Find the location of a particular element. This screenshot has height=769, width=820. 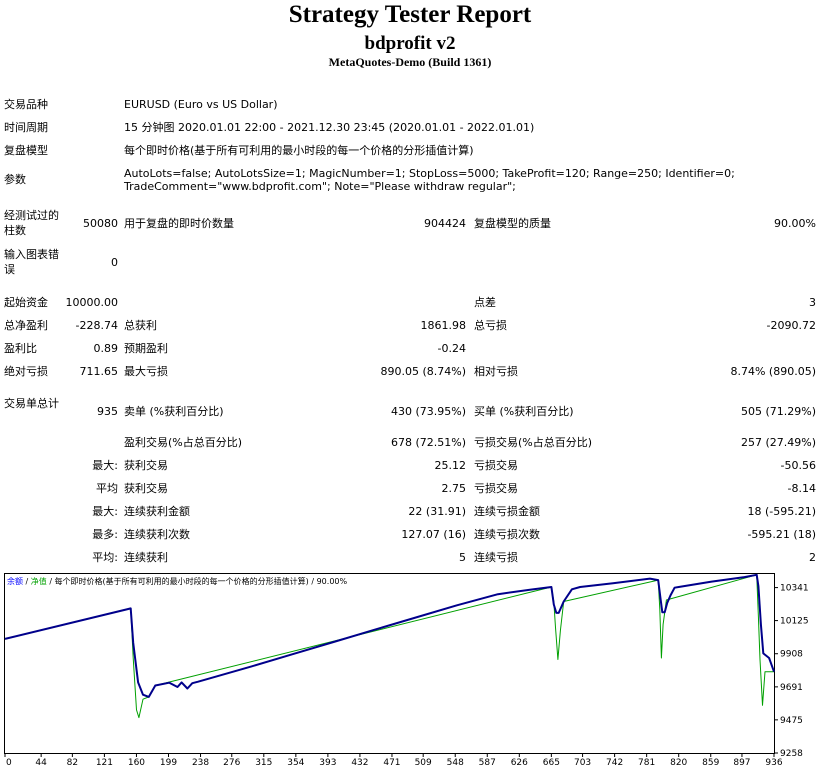

relative-drawdown-label: 相对亏损 is located at coordinates (496, 371).